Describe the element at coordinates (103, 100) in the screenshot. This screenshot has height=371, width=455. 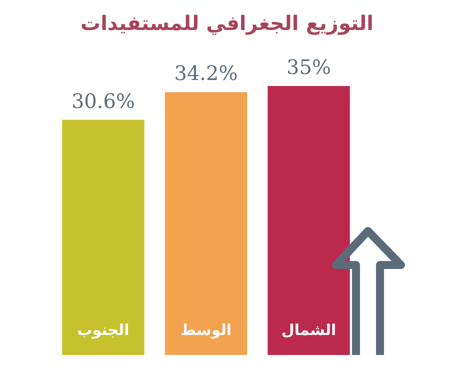
I see `data-label: 30.6%` at that location.